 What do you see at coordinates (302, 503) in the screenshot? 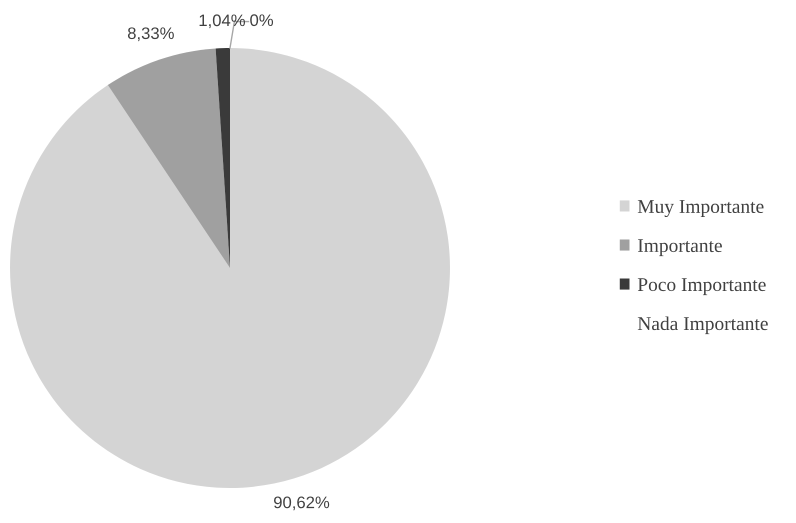
I see `data-label: 90,62%` at bounding box center [302, 503].